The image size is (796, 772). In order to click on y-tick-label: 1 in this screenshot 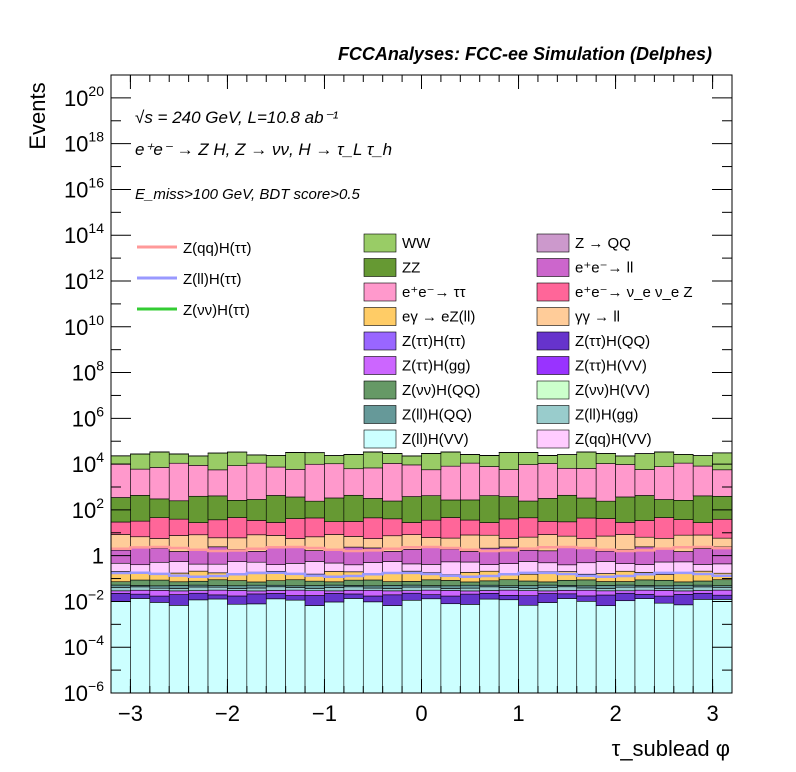, I will do `click(98, 556)`.